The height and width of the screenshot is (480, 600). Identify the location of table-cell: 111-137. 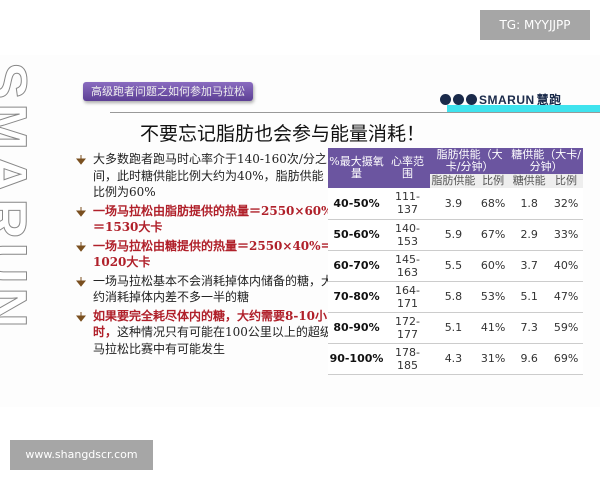
(407, 204).